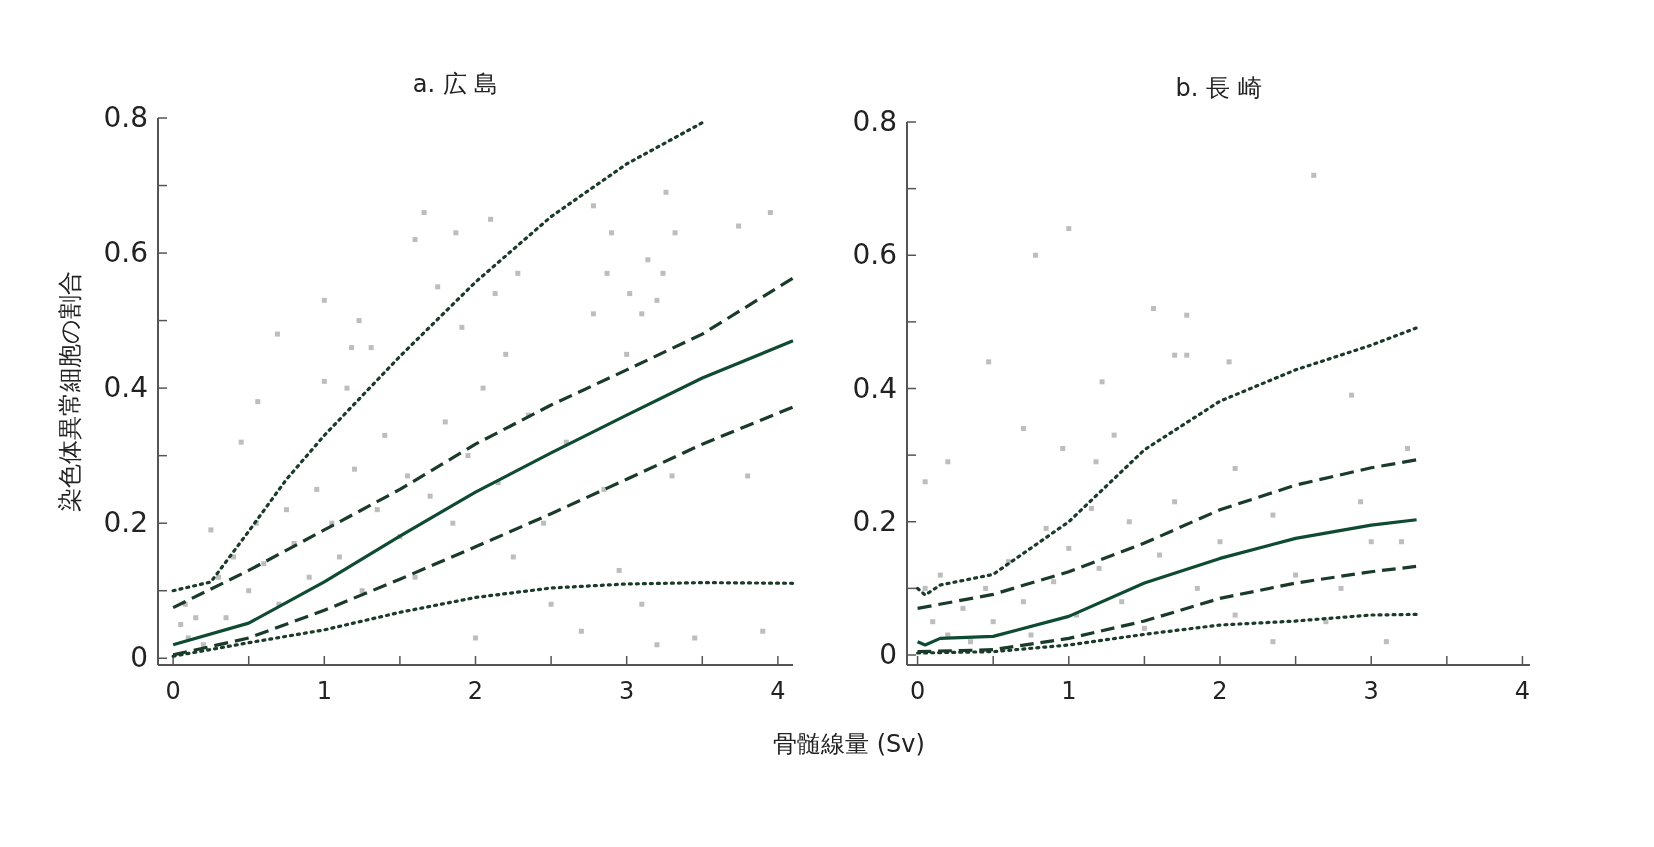 The width and height of the screenshot is (1654, 847). What do you see at coordinates (849, 744) in the screenshot?
I see `x-axis-title: 骨髄線量 (Sv)` at bounding box center [849, 744].